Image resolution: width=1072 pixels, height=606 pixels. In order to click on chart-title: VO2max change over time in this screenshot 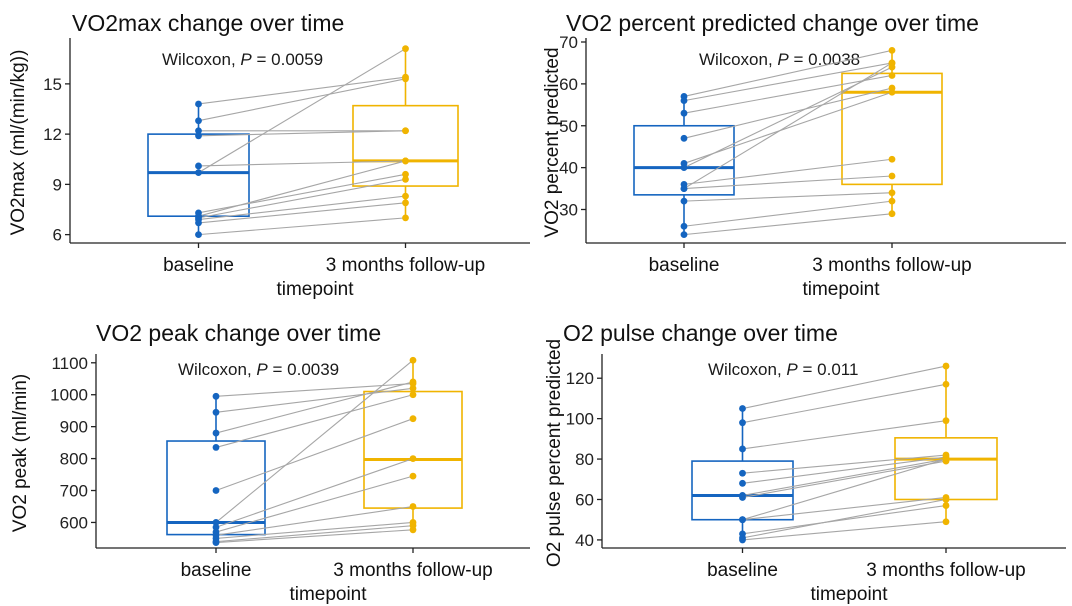, I will do `click(208, 23)`.